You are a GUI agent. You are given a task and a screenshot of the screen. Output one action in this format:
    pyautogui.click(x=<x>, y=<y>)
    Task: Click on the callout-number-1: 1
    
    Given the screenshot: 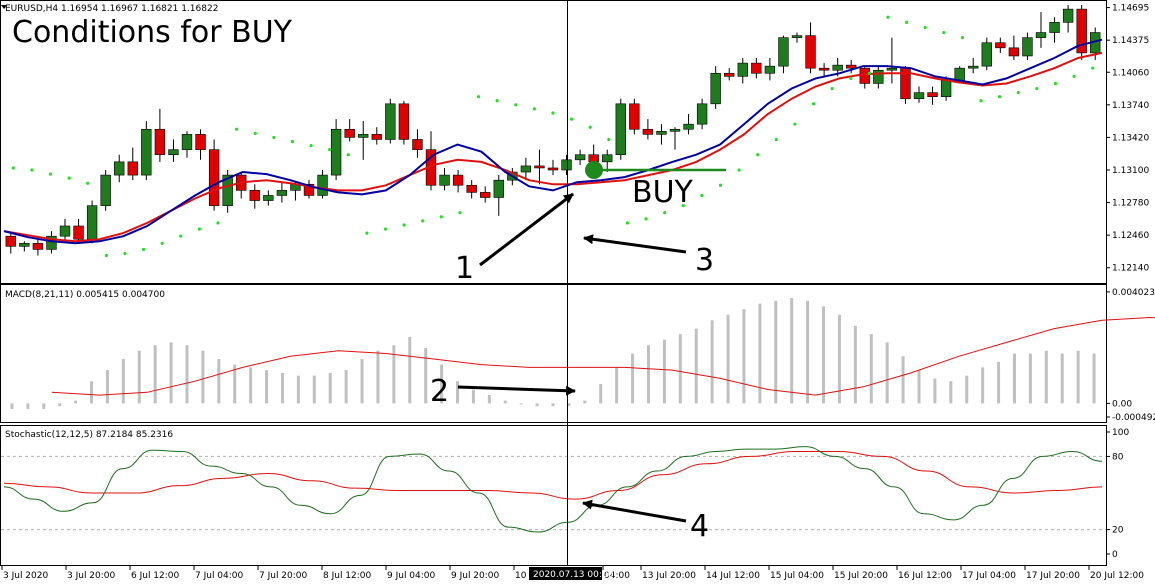 What is the action you would take?
    pyautogui.click(x=464, y=268)
    